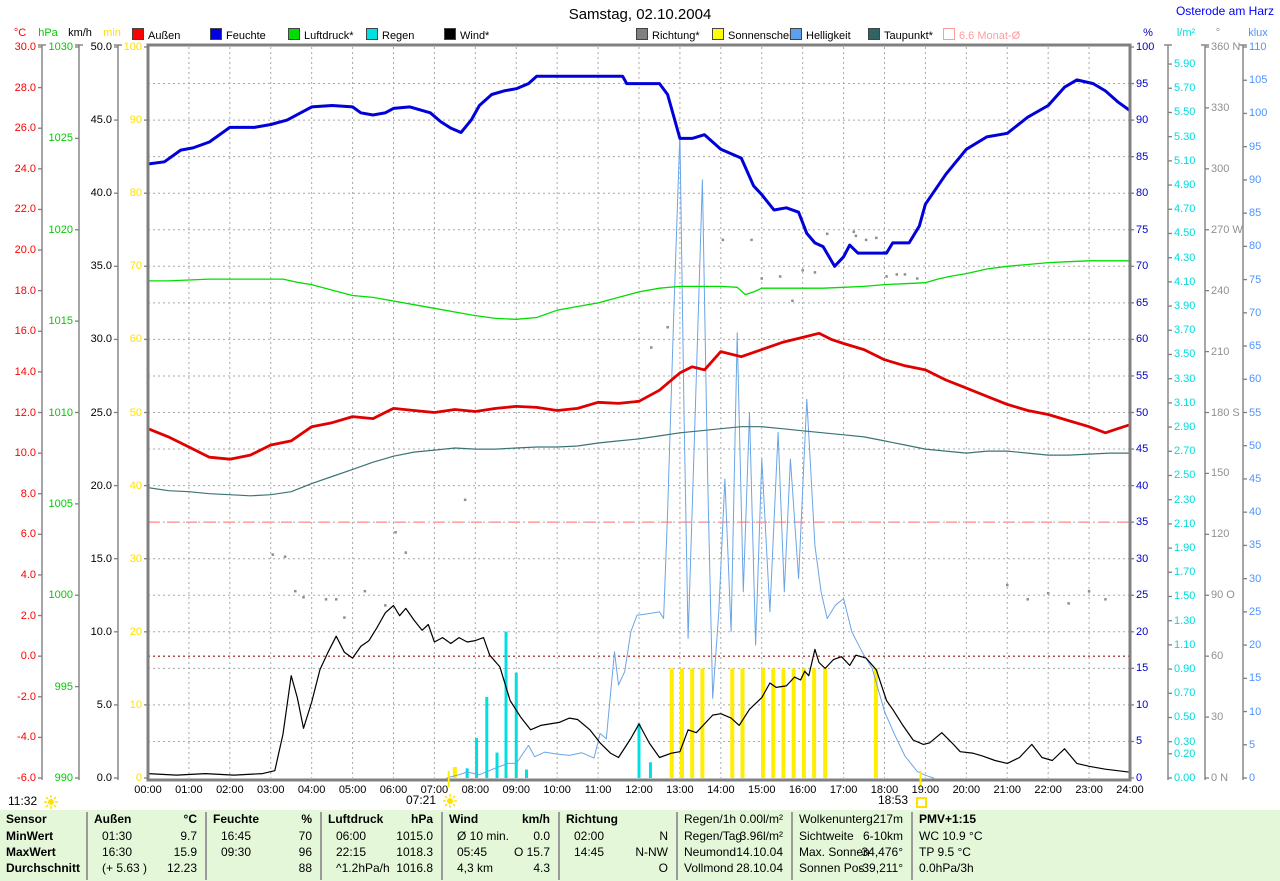  What do you see at coordinates (28, 615) in the screenshot?
I see `tick-label-temp: 2.0` at bounding box center [28, 615].